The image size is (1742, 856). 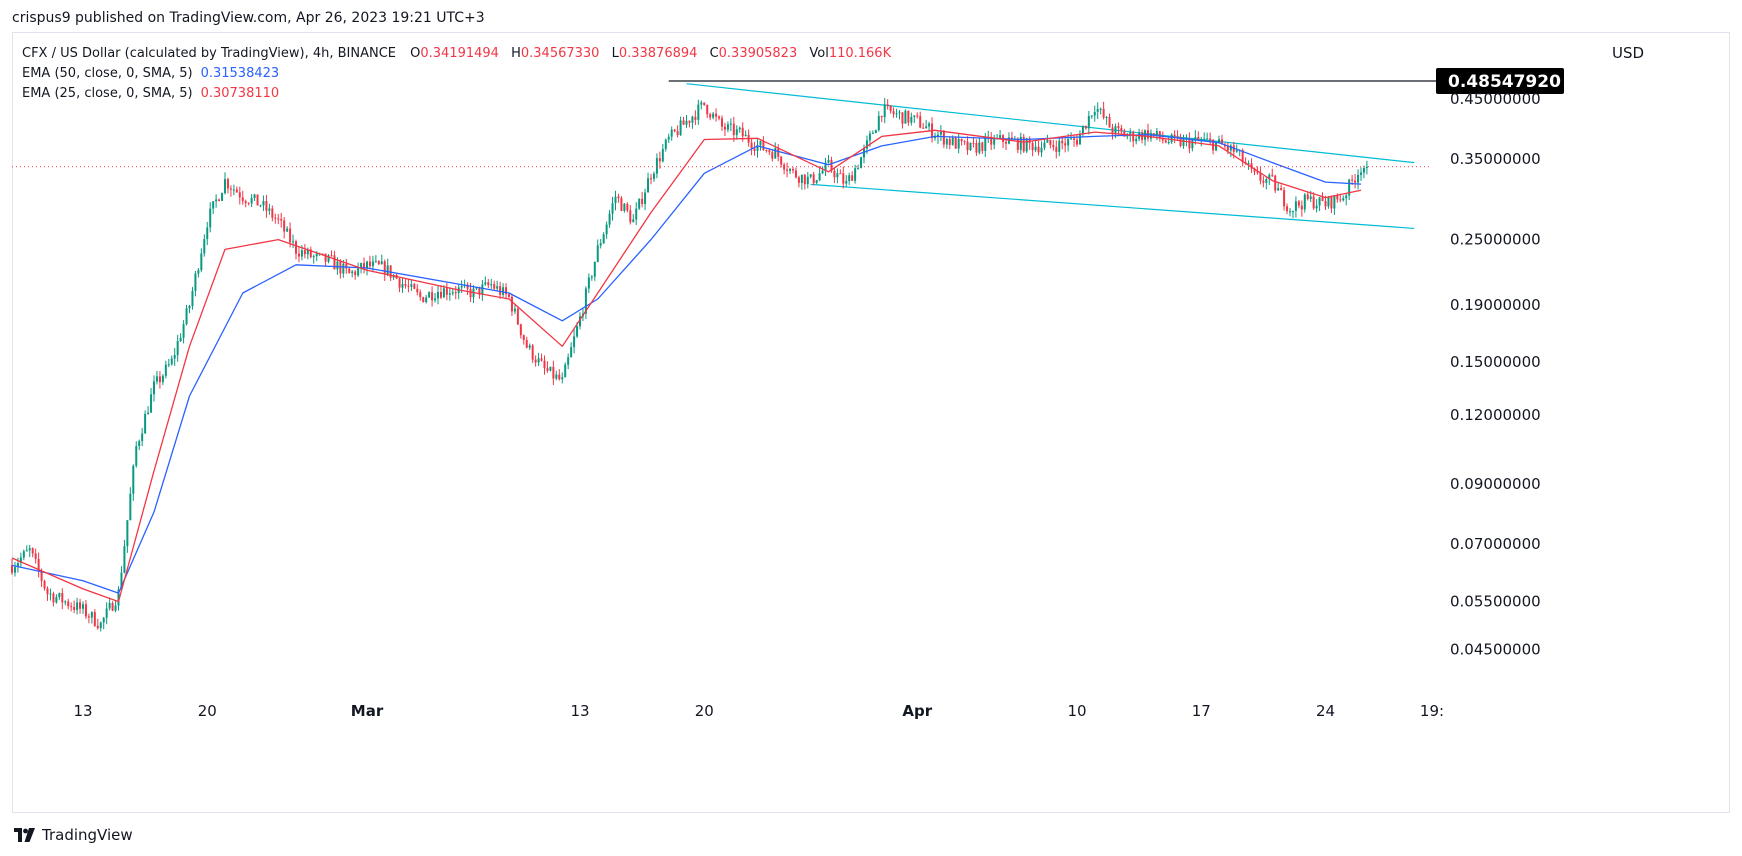 What do you see at coordinates (1628, 53) in the screenshot?
I see `currency-label: USD` at bounding box center [1628, 53].